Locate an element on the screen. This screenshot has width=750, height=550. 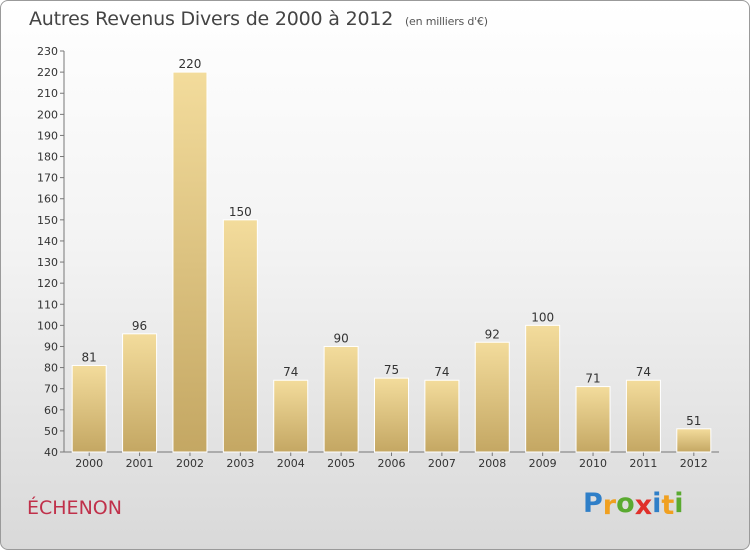
y-tick-label: 40 is located at coordinates (51, 452).